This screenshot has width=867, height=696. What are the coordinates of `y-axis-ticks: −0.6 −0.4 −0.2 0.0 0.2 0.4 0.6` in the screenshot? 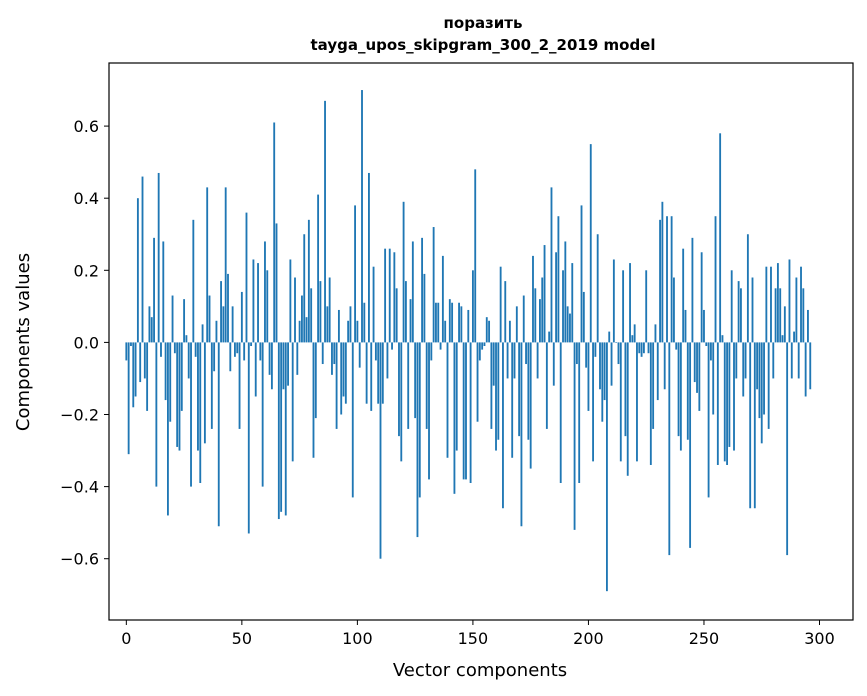 It's located at (84, 343).